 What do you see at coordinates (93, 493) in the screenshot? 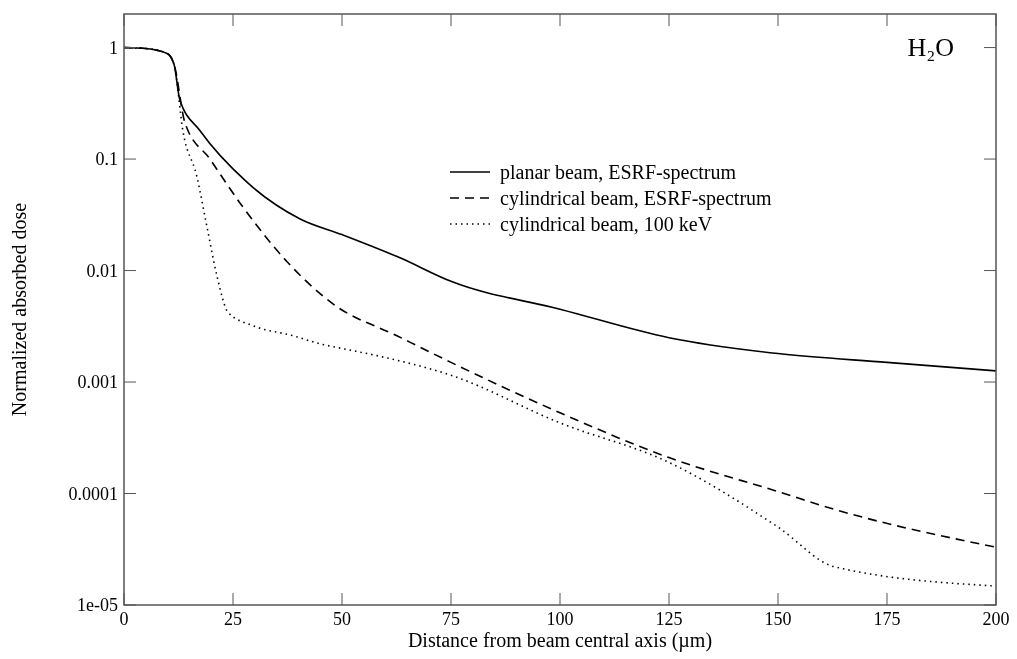
I see `y-tick-label: 0.0001` at bounding box center [93, 493].